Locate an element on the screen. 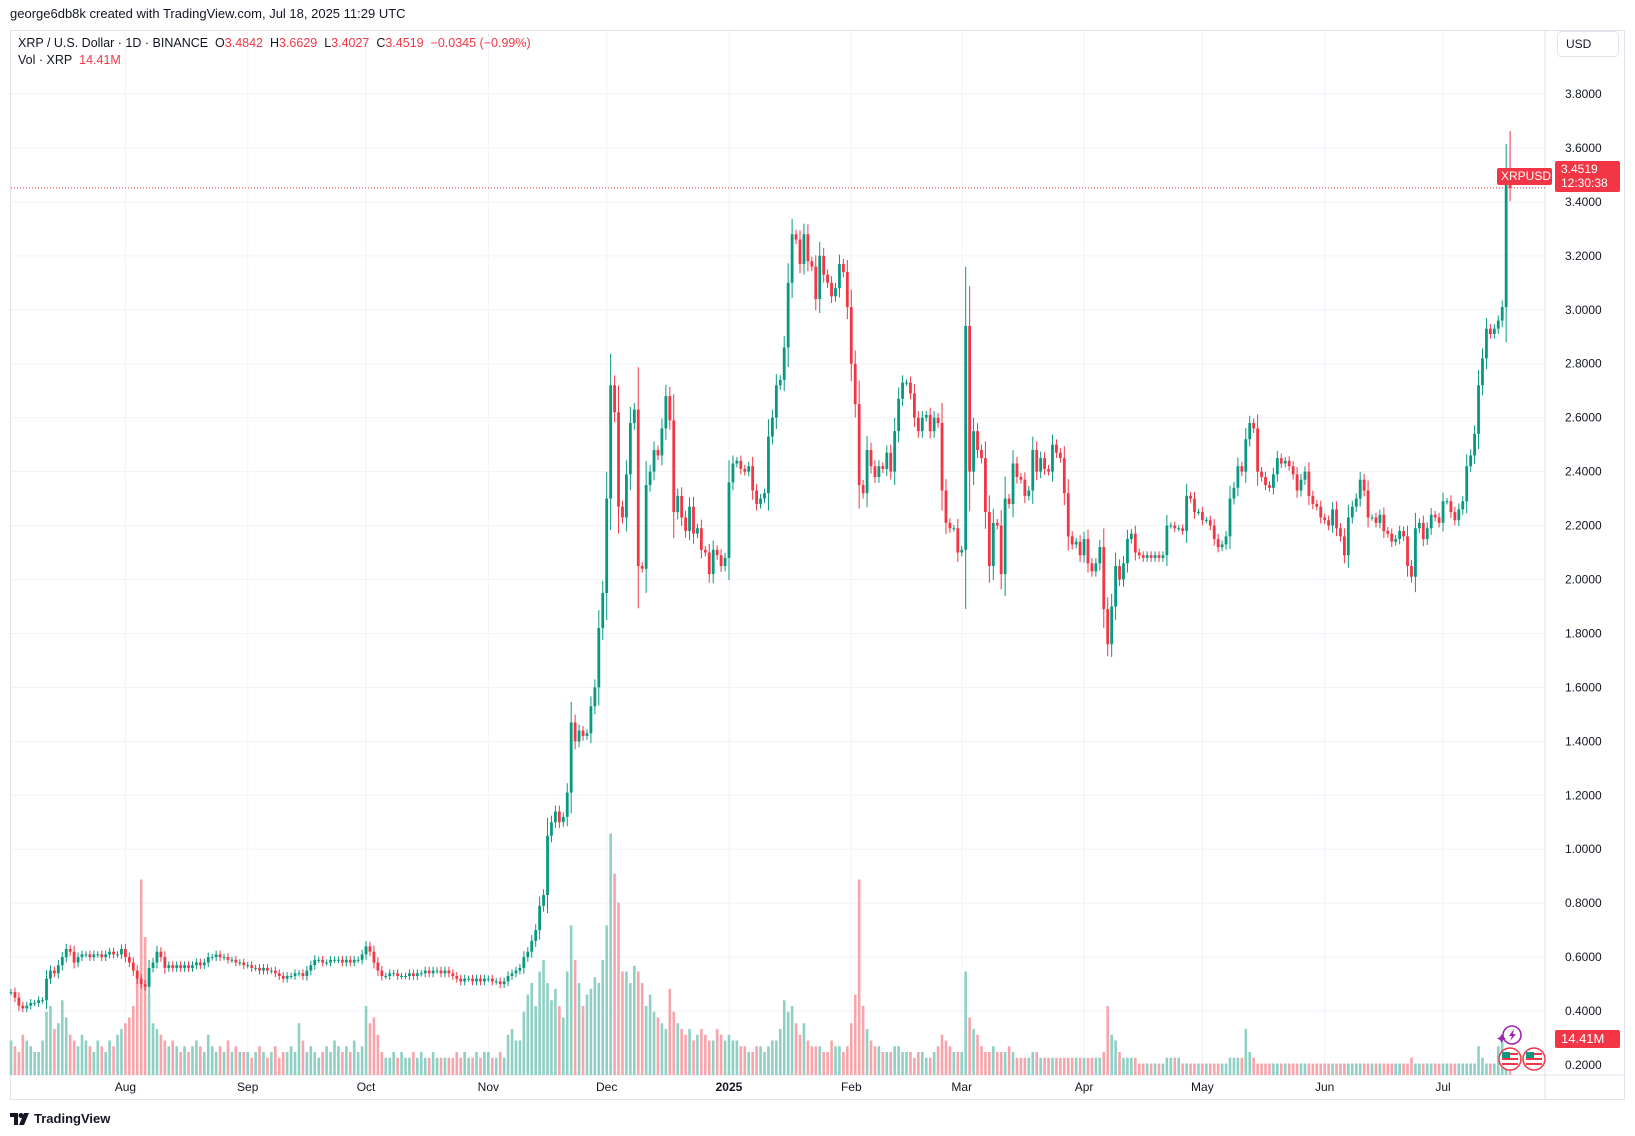  us-flag-event-icon is located at coordinates (1522, 1059).